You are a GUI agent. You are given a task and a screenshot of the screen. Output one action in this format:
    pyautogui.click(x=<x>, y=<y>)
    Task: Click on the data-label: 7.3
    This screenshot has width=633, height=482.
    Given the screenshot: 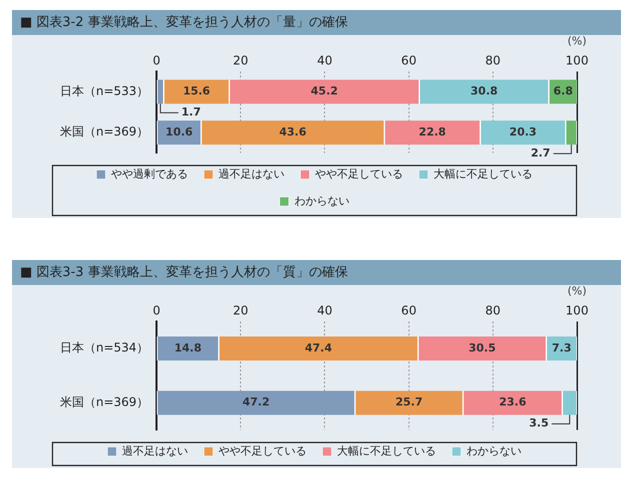 What is the action you would take?
    pyautogui.click(x=562, y=347)
    